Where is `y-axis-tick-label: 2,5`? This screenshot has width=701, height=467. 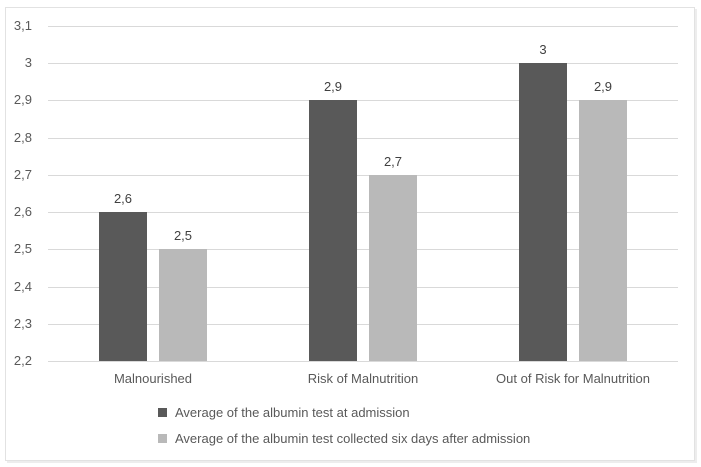
y-axis-tick-label: 2,5 is located at coordinates (22, 248).